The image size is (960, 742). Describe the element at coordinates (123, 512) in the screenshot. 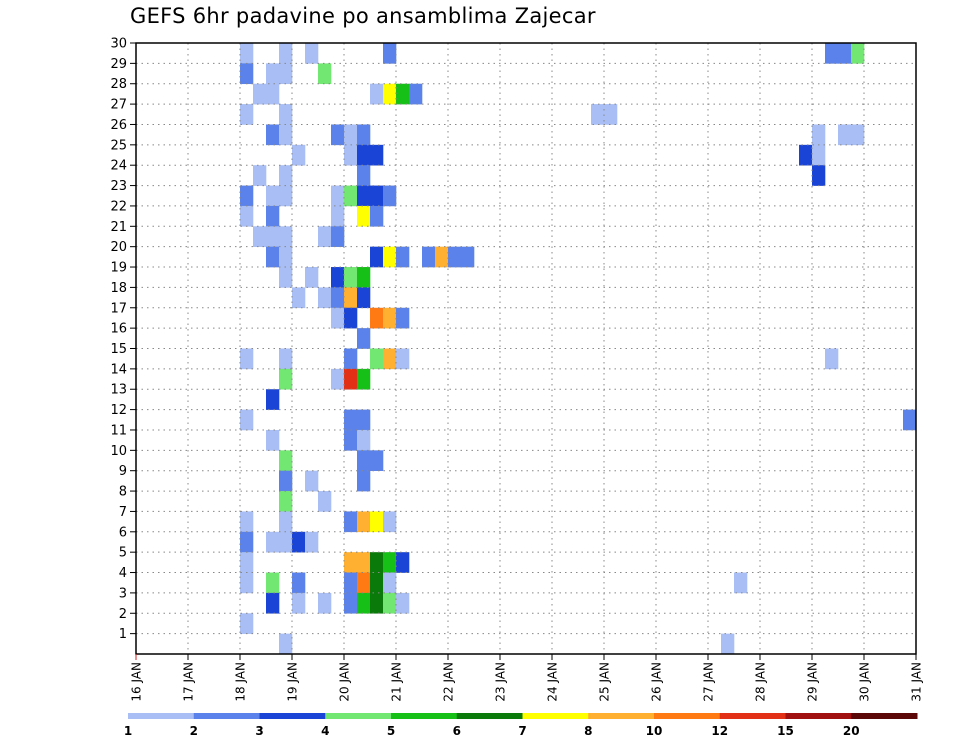

I see `y-tick-label: 7` at that location.